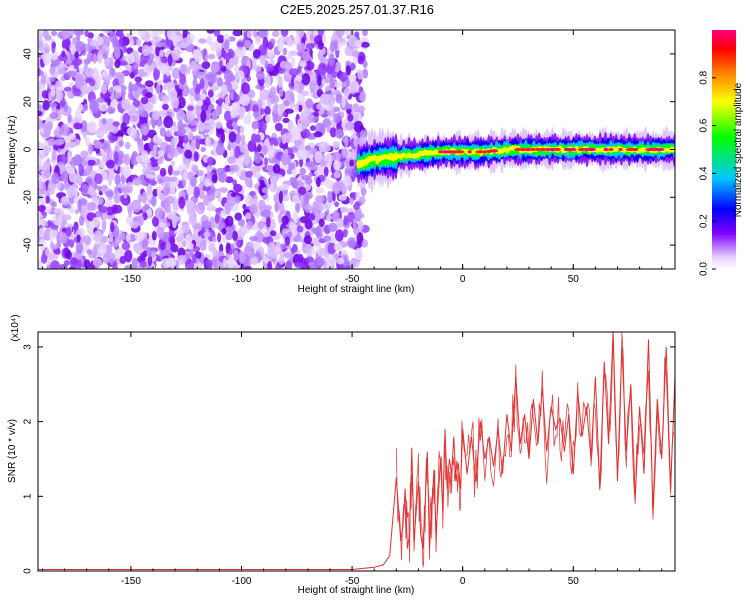  What do you see at coordinates (131, 279) in the screenshot?
I see `spectrogram-x-tick-label: -150` at bounding box center [131, 279].